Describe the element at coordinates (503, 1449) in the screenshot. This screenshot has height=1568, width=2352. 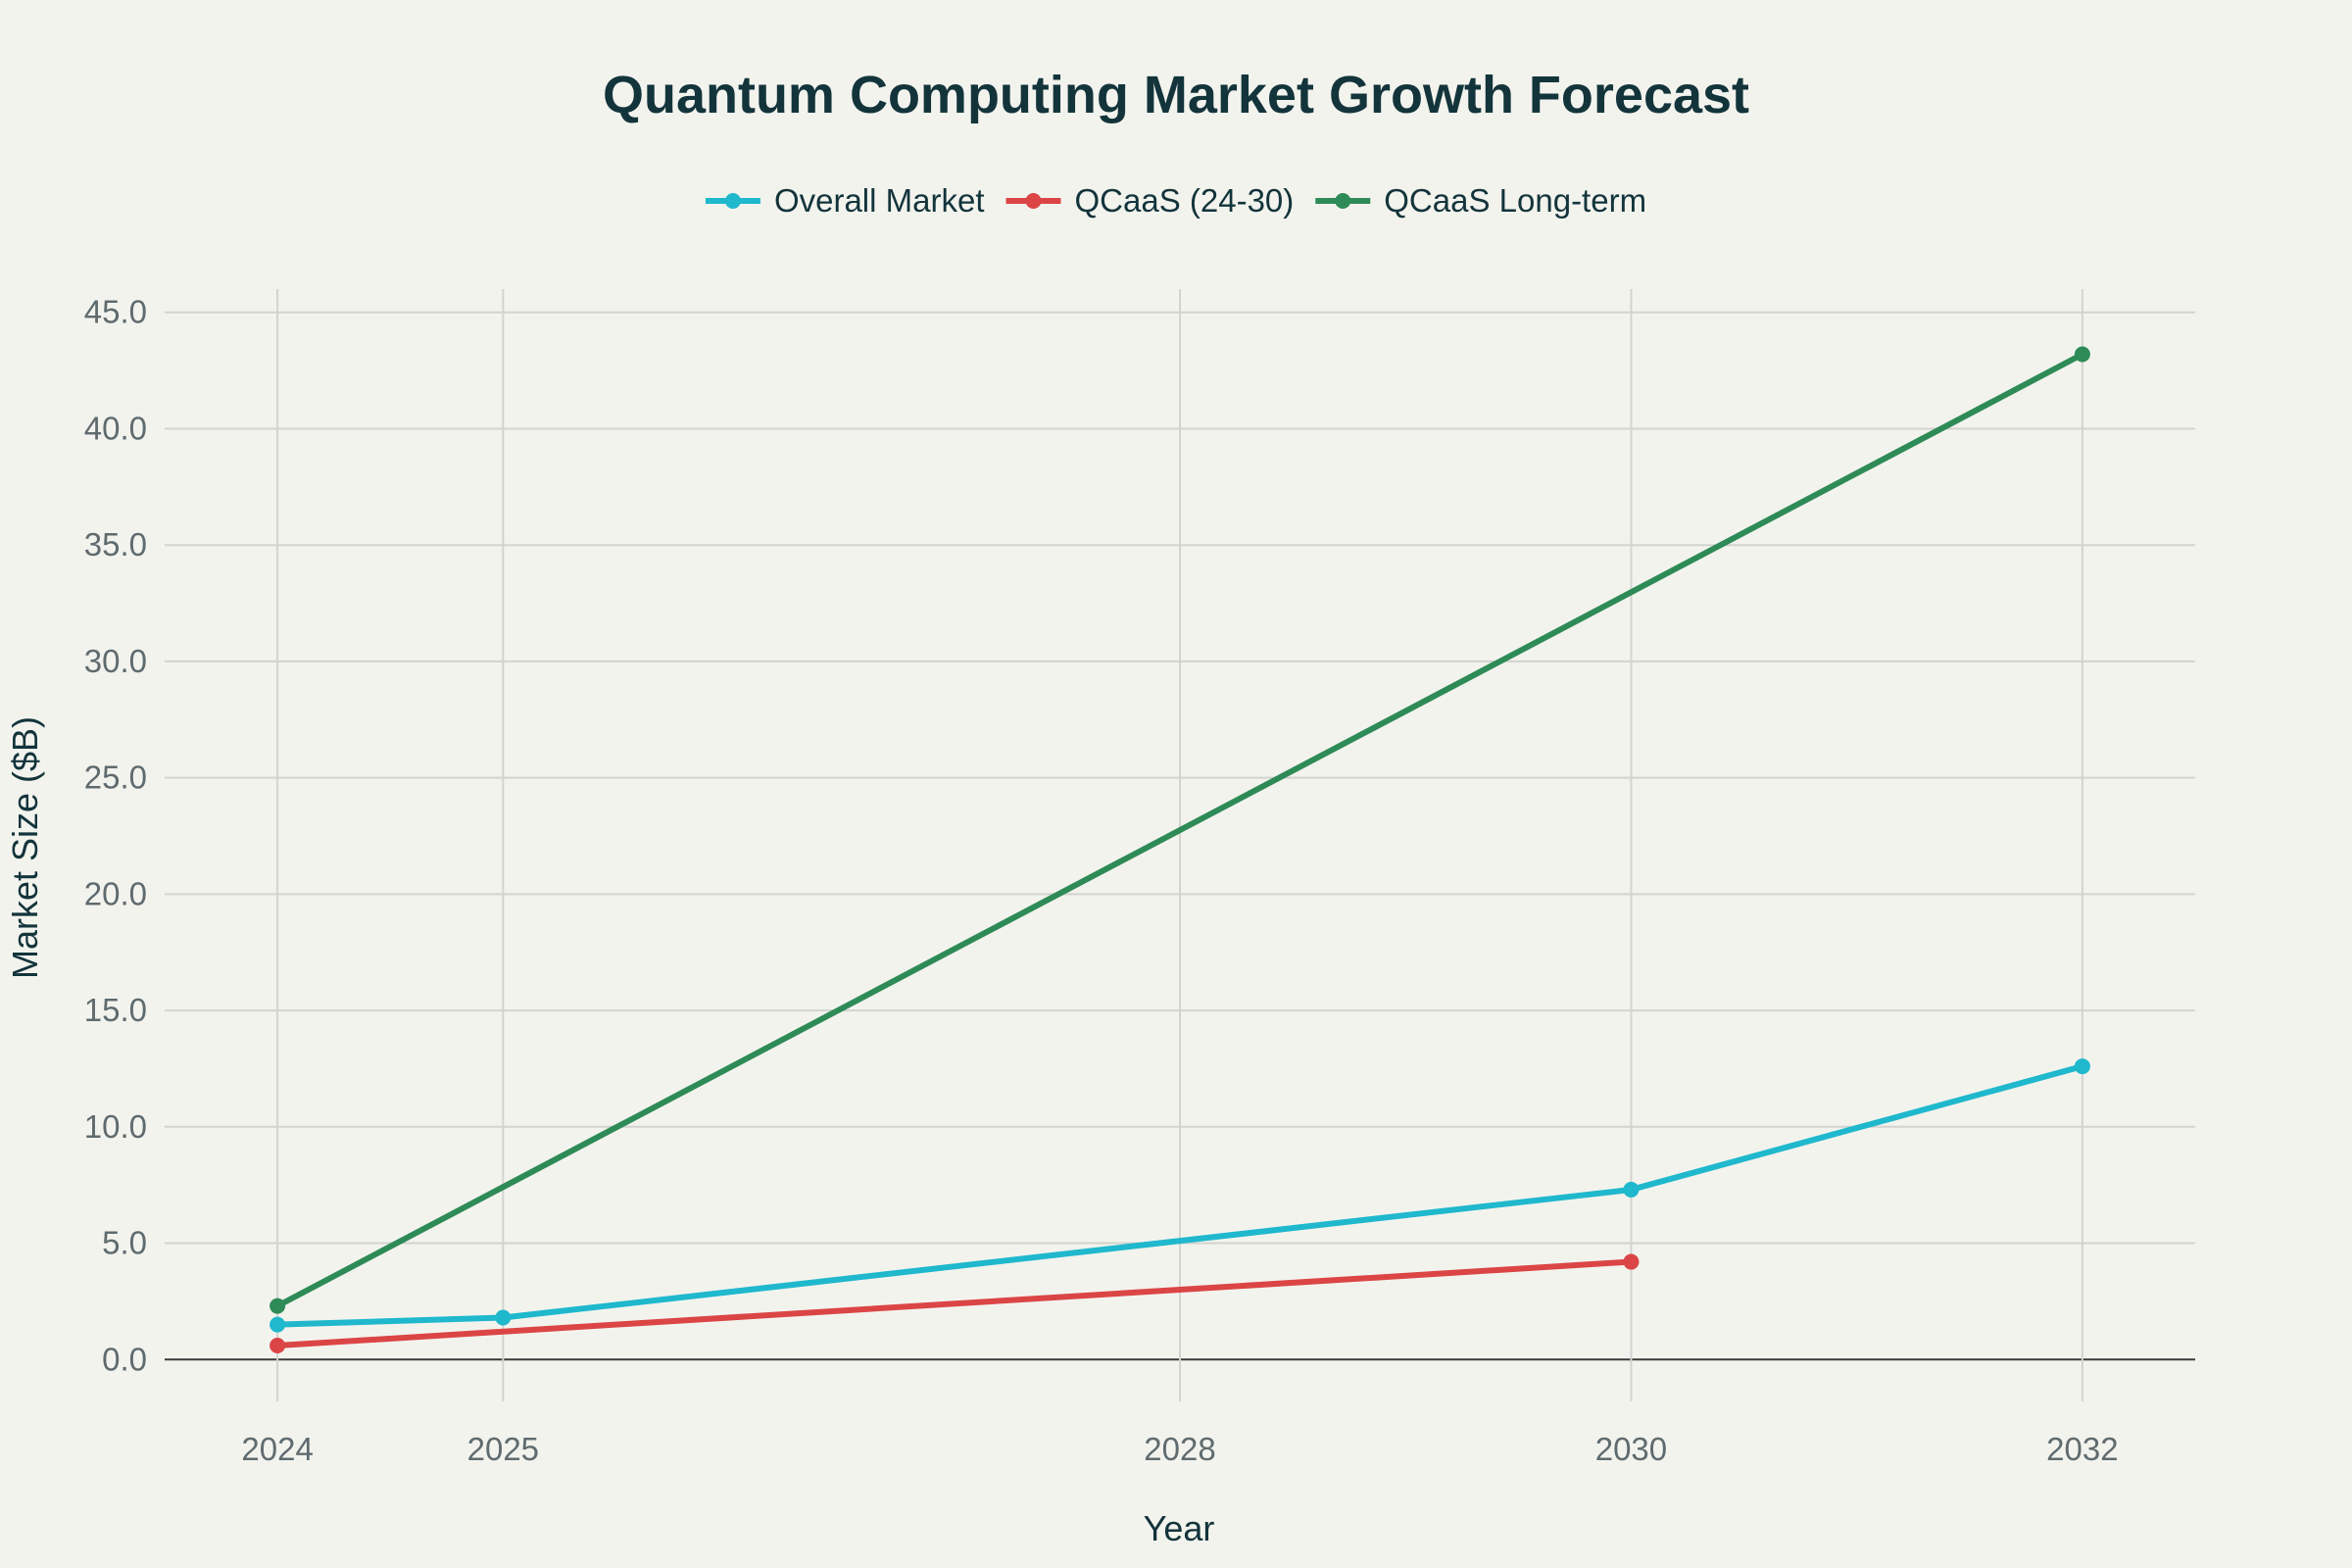
I see `x-tick-label: 2025` at that location.